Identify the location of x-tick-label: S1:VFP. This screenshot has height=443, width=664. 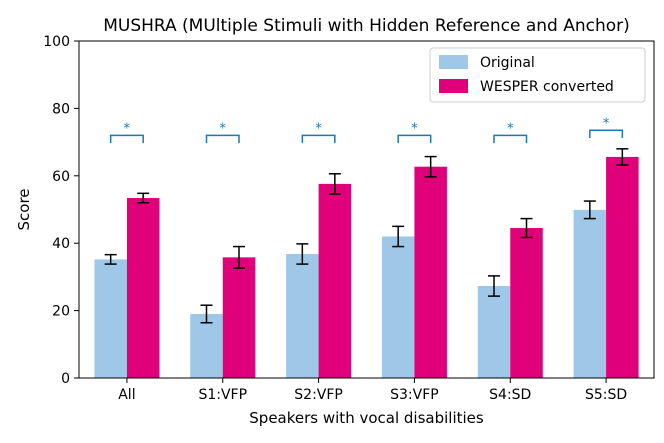
(222, 395).